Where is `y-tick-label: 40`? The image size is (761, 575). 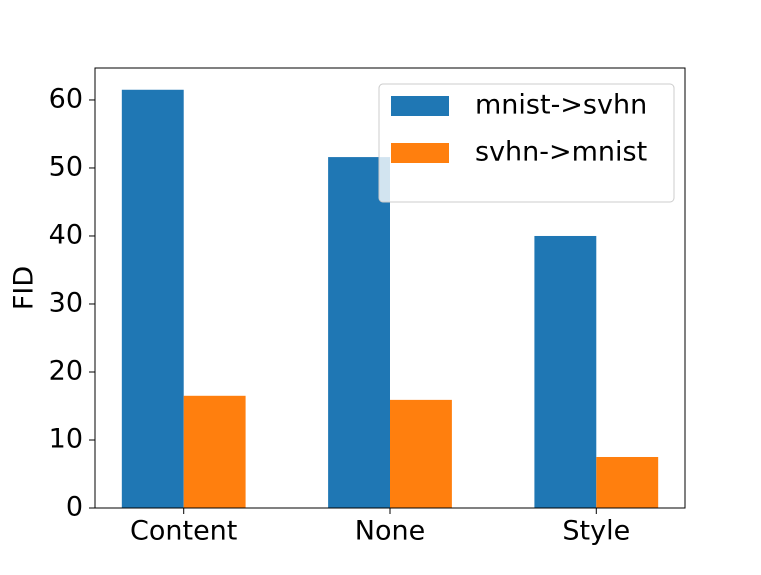 y-tick-label: 40 is located at coordinates (66, 234).